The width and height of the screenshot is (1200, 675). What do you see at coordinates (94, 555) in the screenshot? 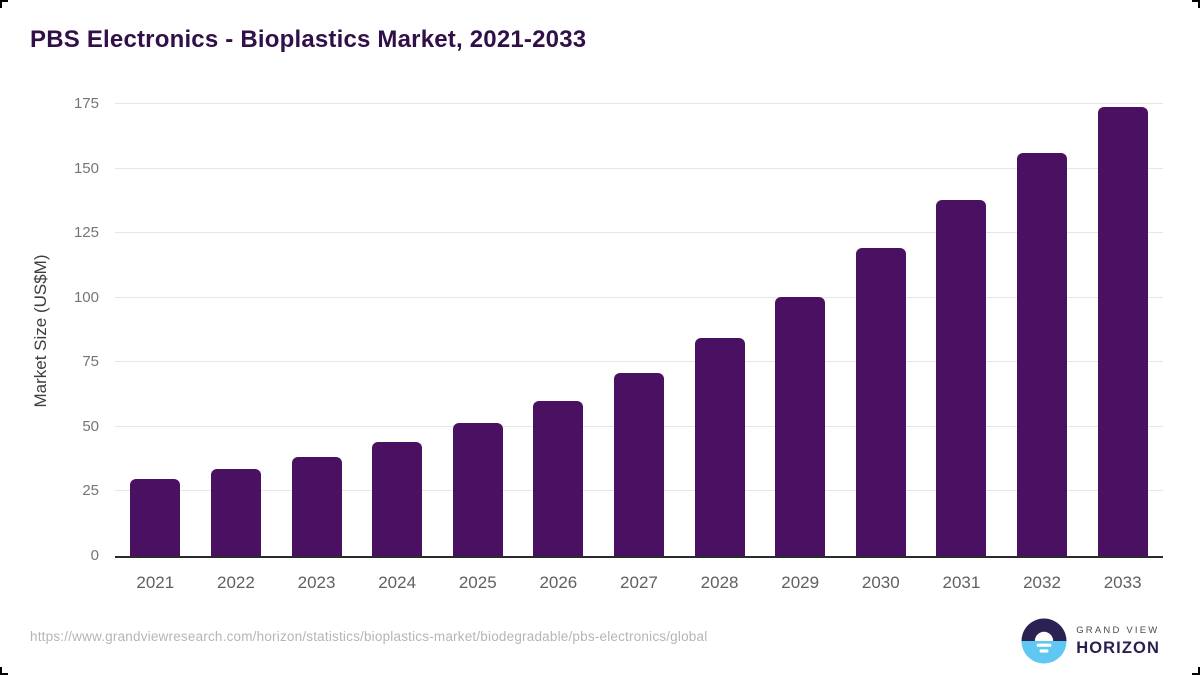
I see `y-tick-label: 0` at bounding box center [94, 555].